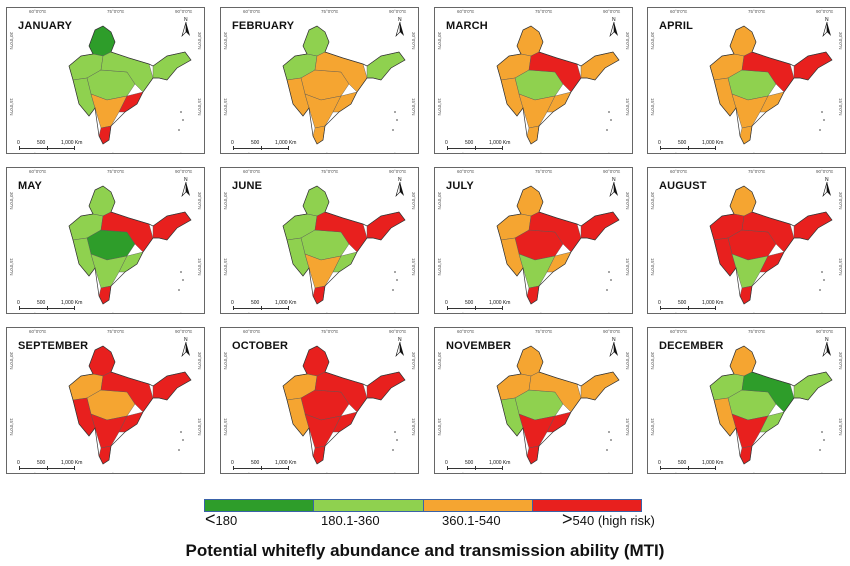 The width and height of the screenshot is (850, 566). I want to click on mti-color-legend, so click(423, 505).